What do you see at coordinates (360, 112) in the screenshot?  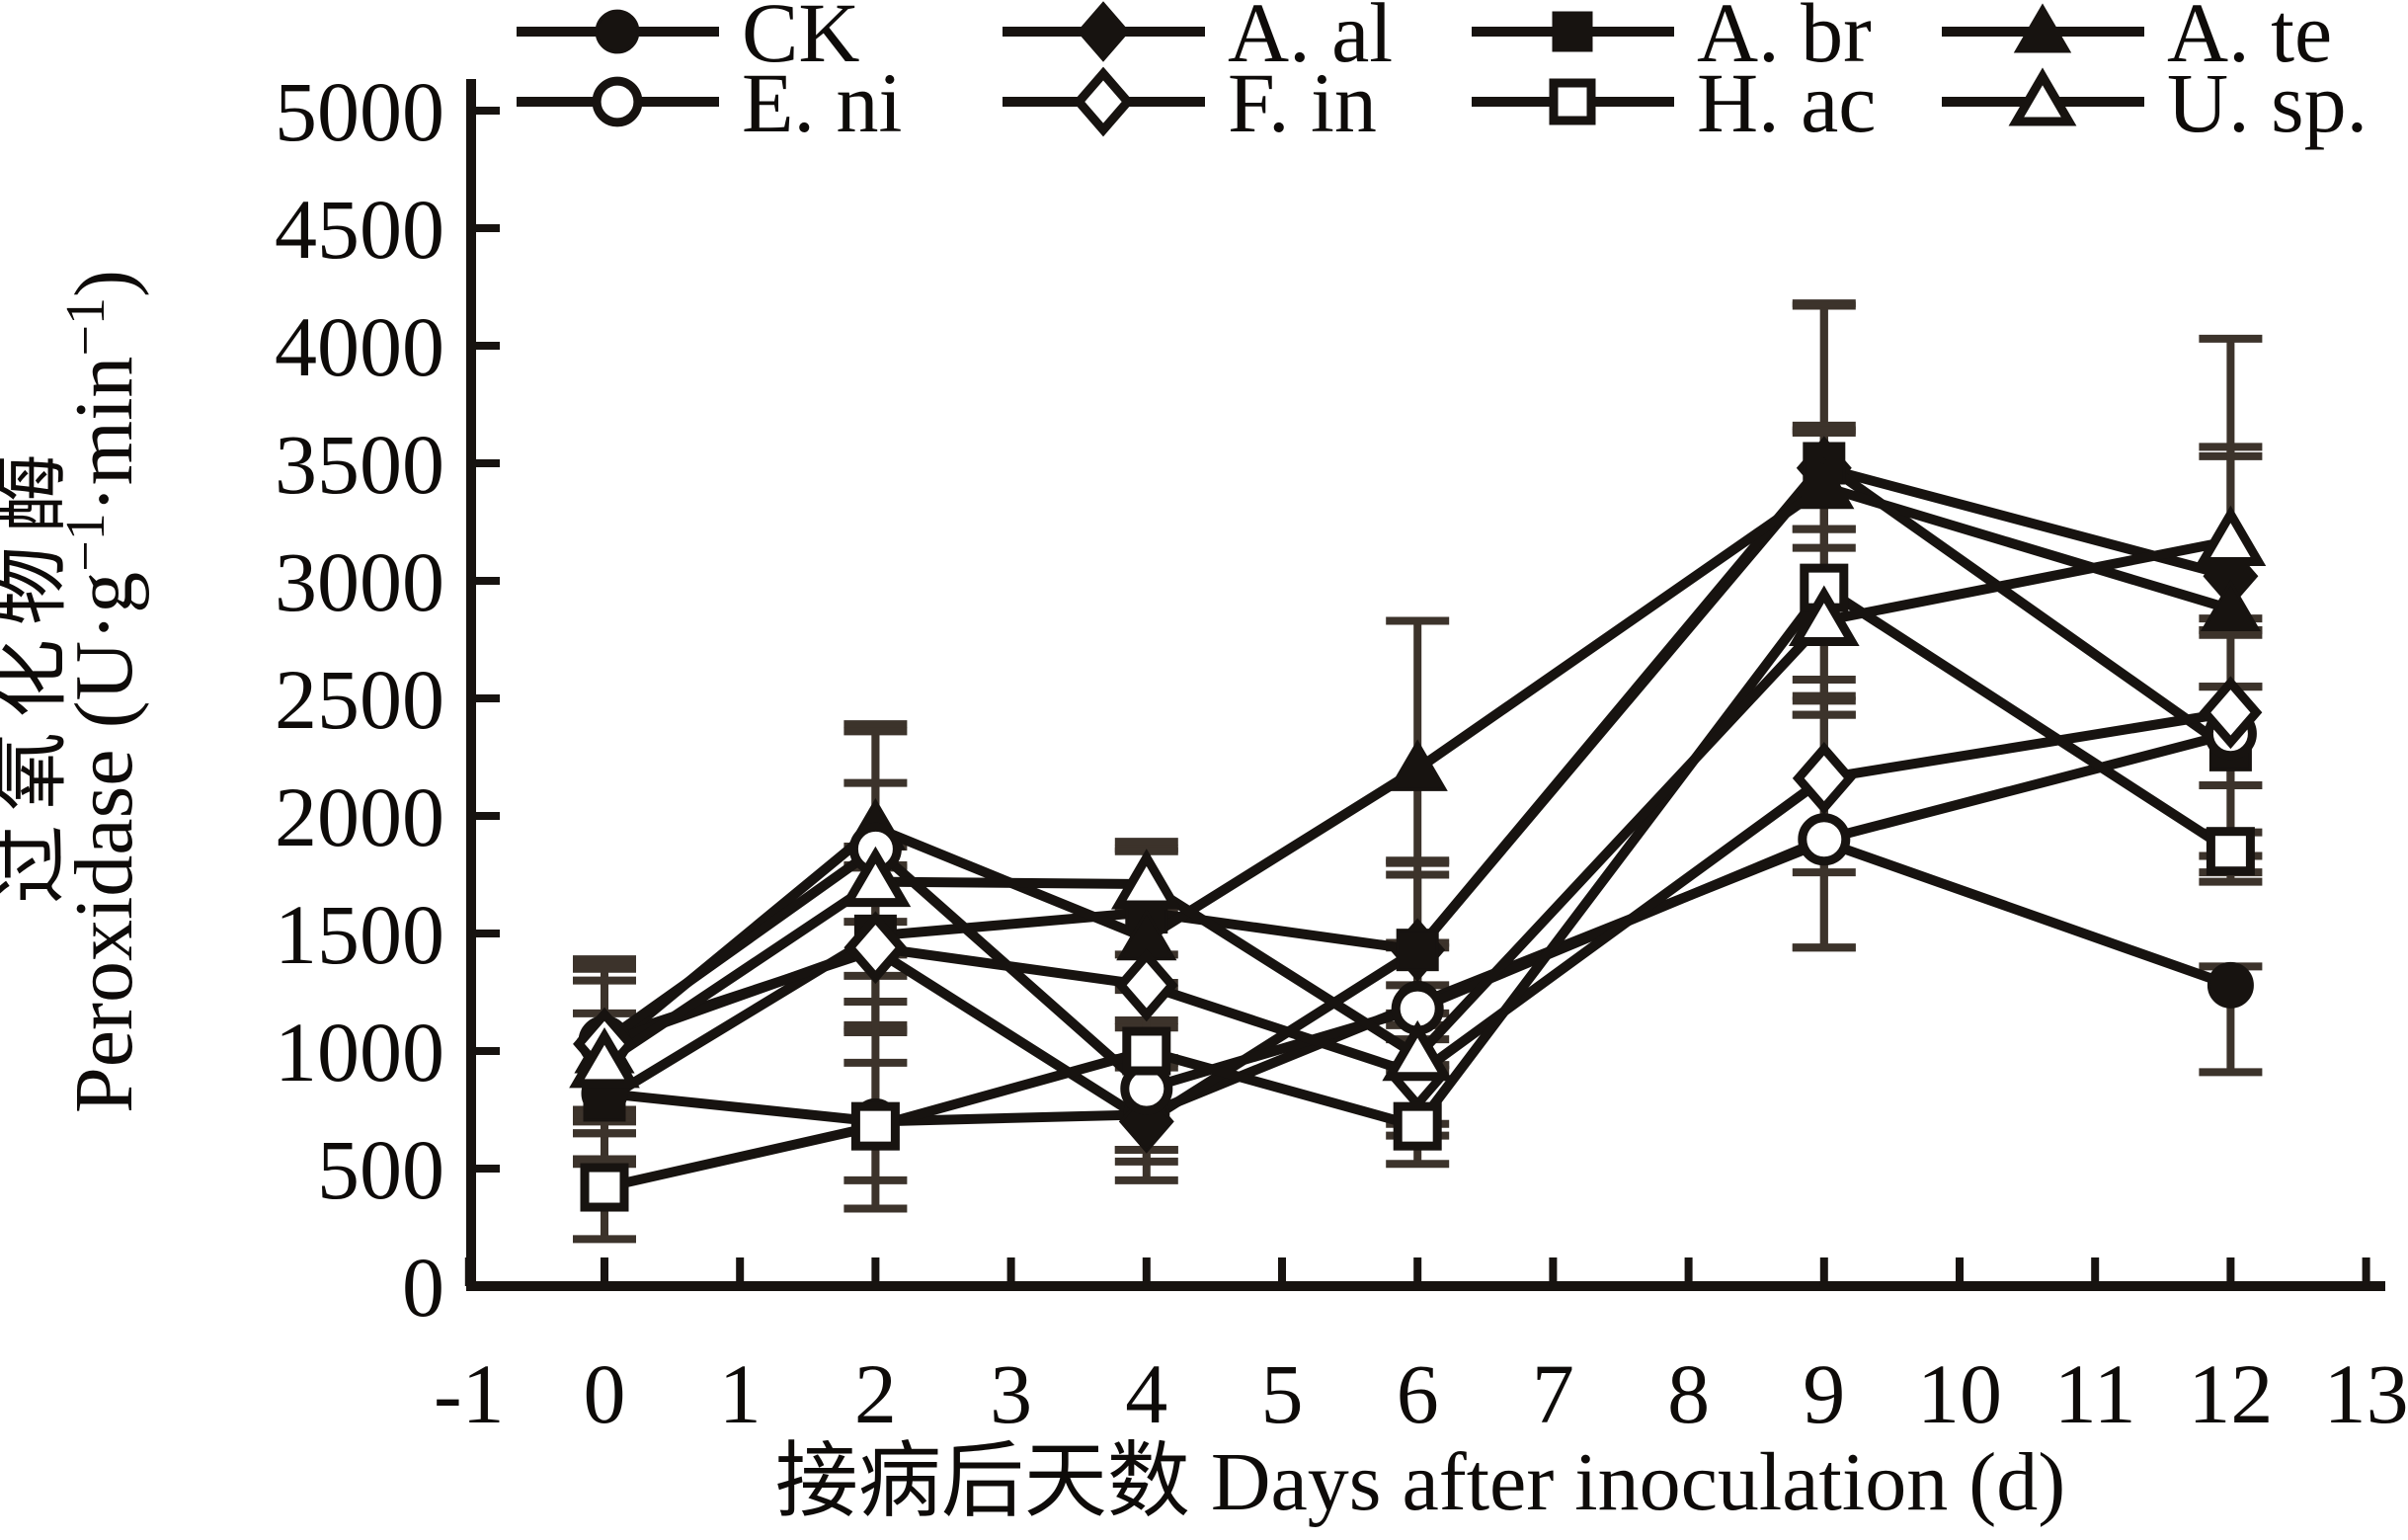 I see `y-tick-label: 5000` at bounding box center [360, 112].